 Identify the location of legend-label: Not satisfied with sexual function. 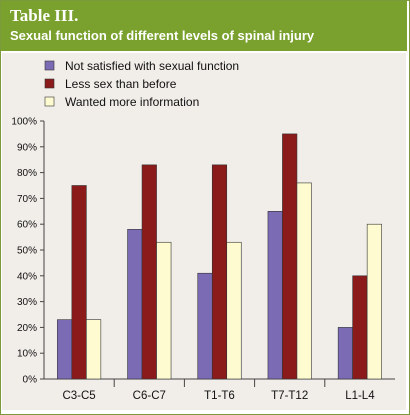
(152, 66).